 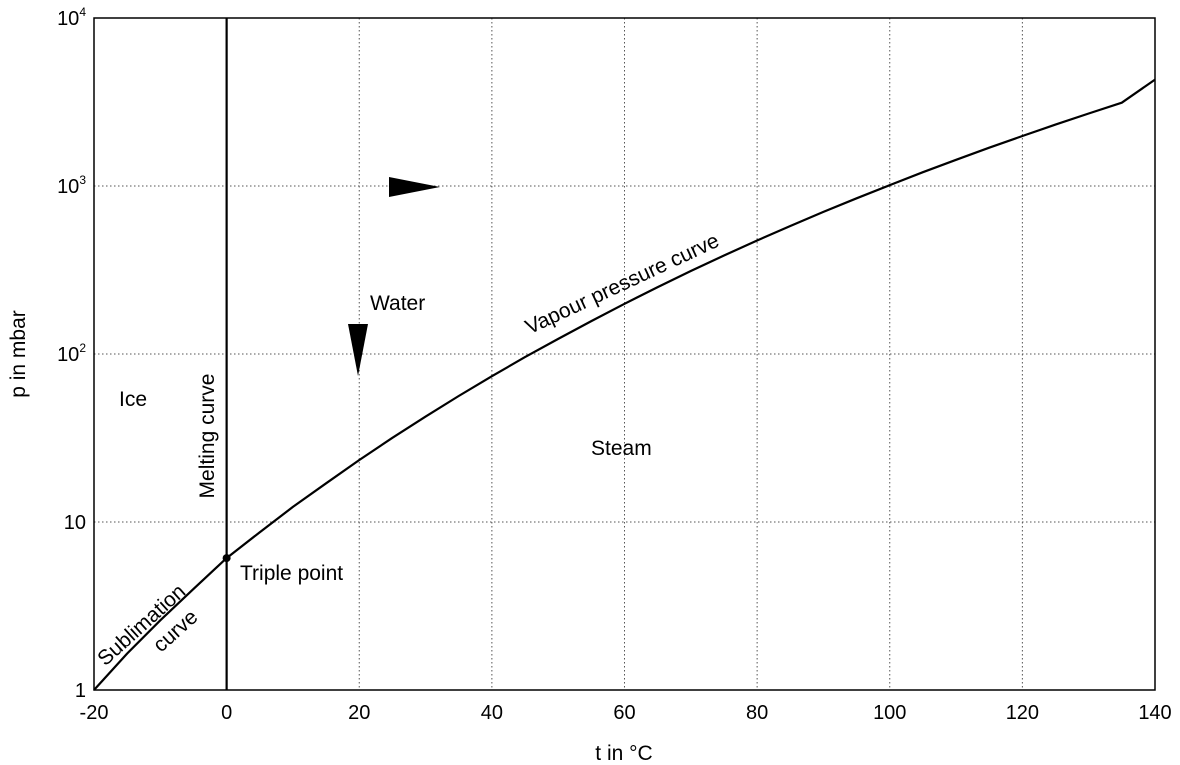 I want to click on y-tick-label: 10, so click(x=75, y=523).